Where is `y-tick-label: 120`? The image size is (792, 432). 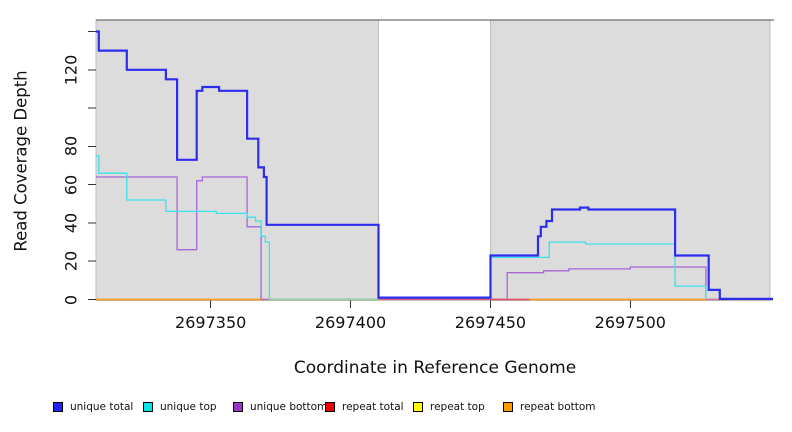 y-tick-label: 120 is located at coordinates (71, 70).